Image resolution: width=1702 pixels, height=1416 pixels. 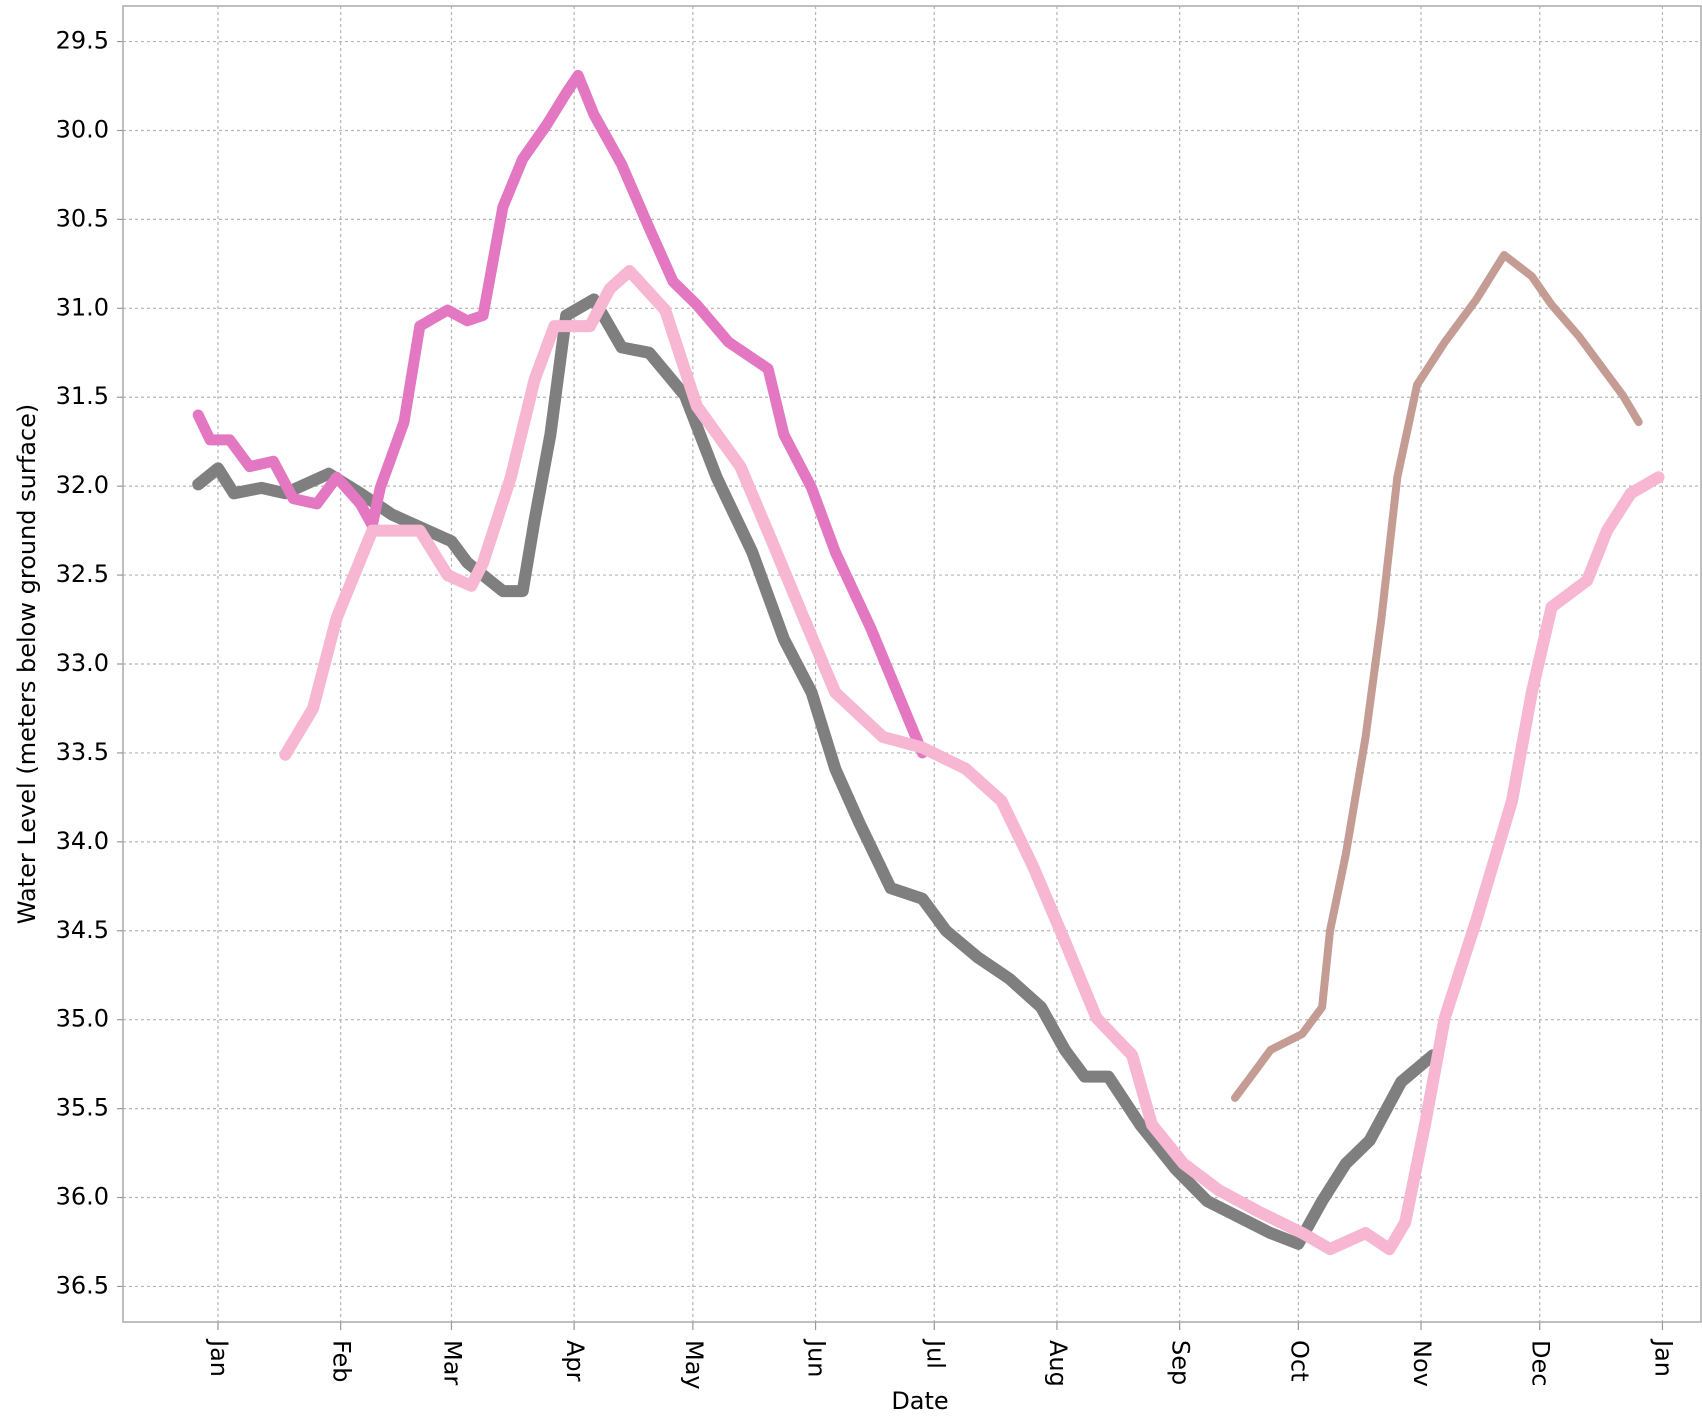 I want to click on series-line, so click(x=1437, y=676).